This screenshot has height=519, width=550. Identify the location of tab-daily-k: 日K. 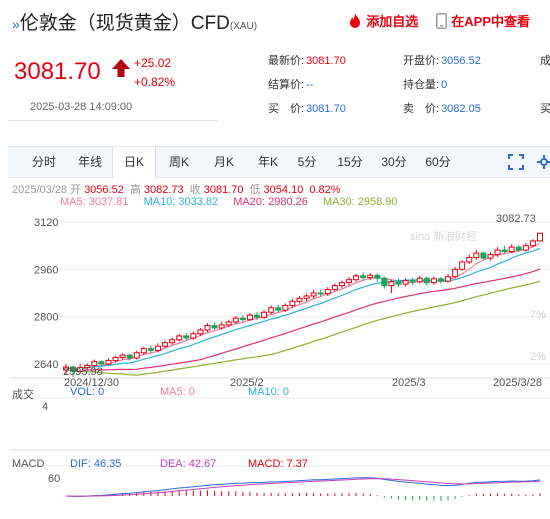
(134, 162).